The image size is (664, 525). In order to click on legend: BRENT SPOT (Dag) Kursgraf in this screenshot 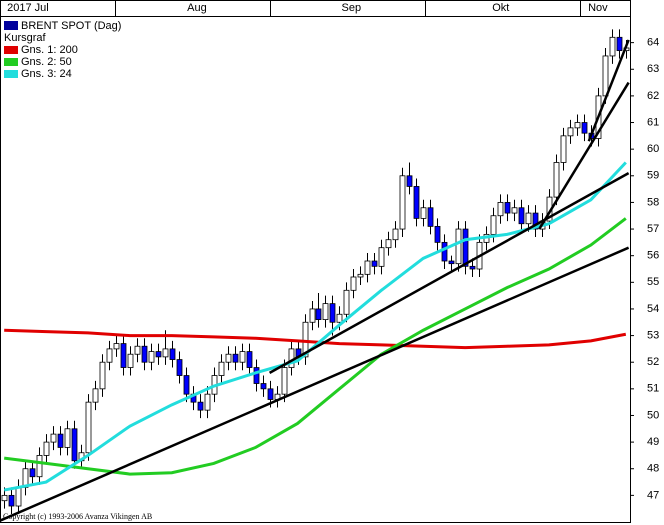, I will do `click(62, 32)`.